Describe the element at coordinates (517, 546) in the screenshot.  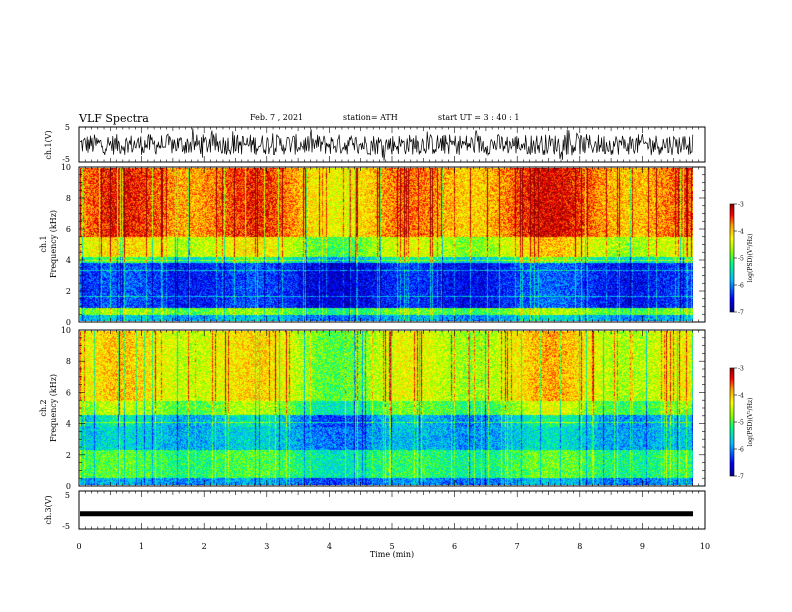
I see `x-tick-label: 7` at that location.